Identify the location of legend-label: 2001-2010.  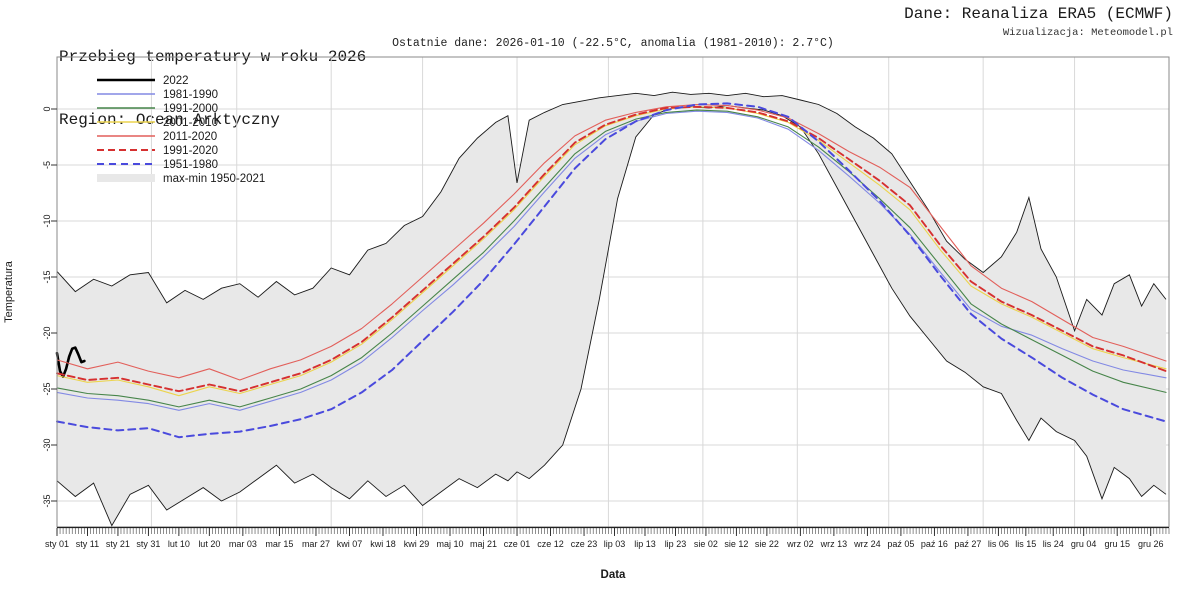
(190, 123).